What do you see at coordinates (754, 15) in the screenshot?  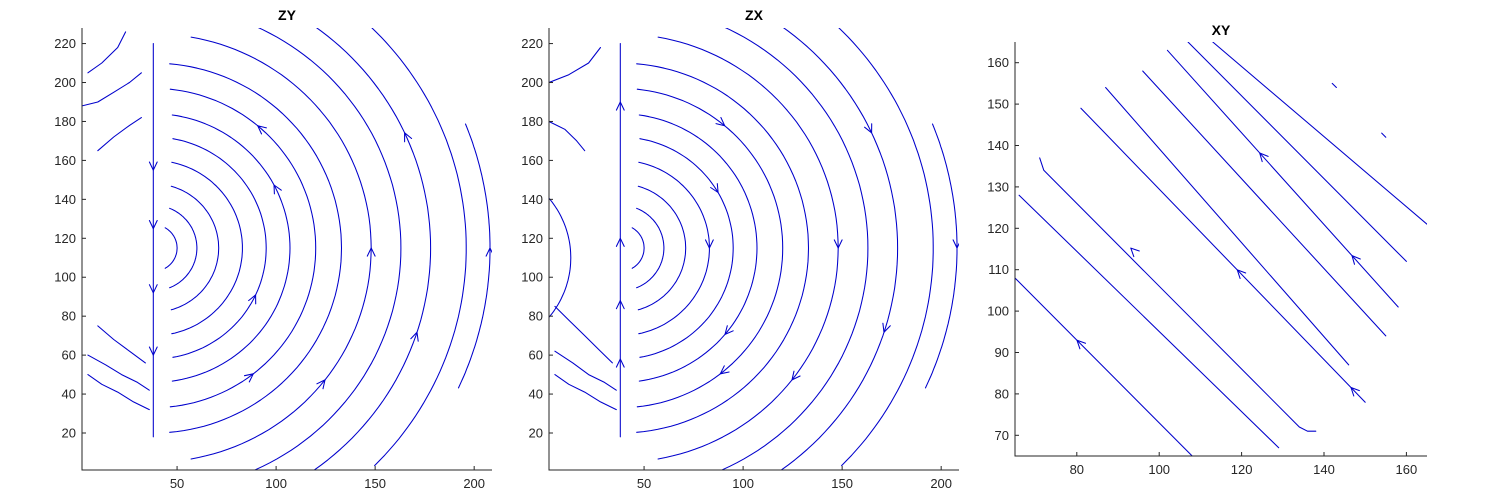 I see `panel-title-zx: ZX` at bounding box center [754, 15].